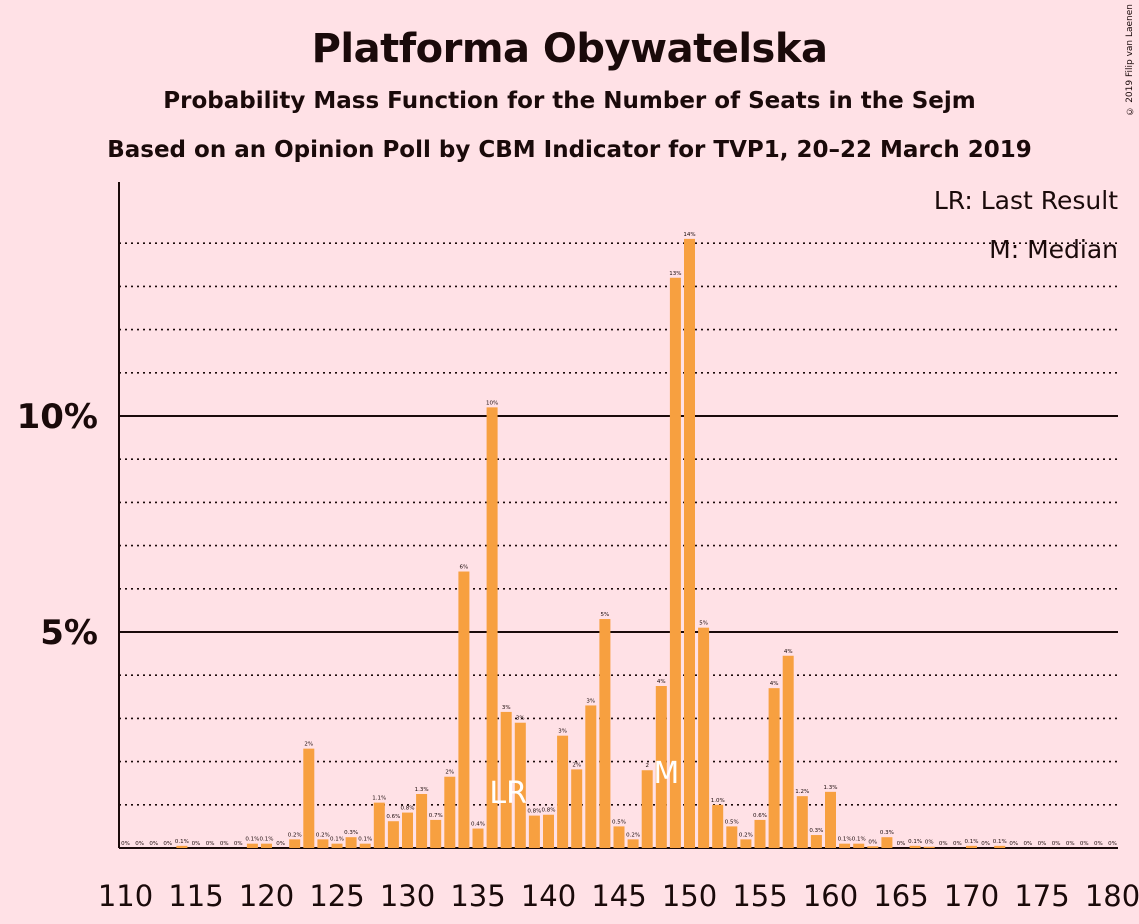  What do you see at coordinates (1028, 844) in the screenshot?
I see `bar-label-seat-174: 0%` at bounding box center [1028, 844].